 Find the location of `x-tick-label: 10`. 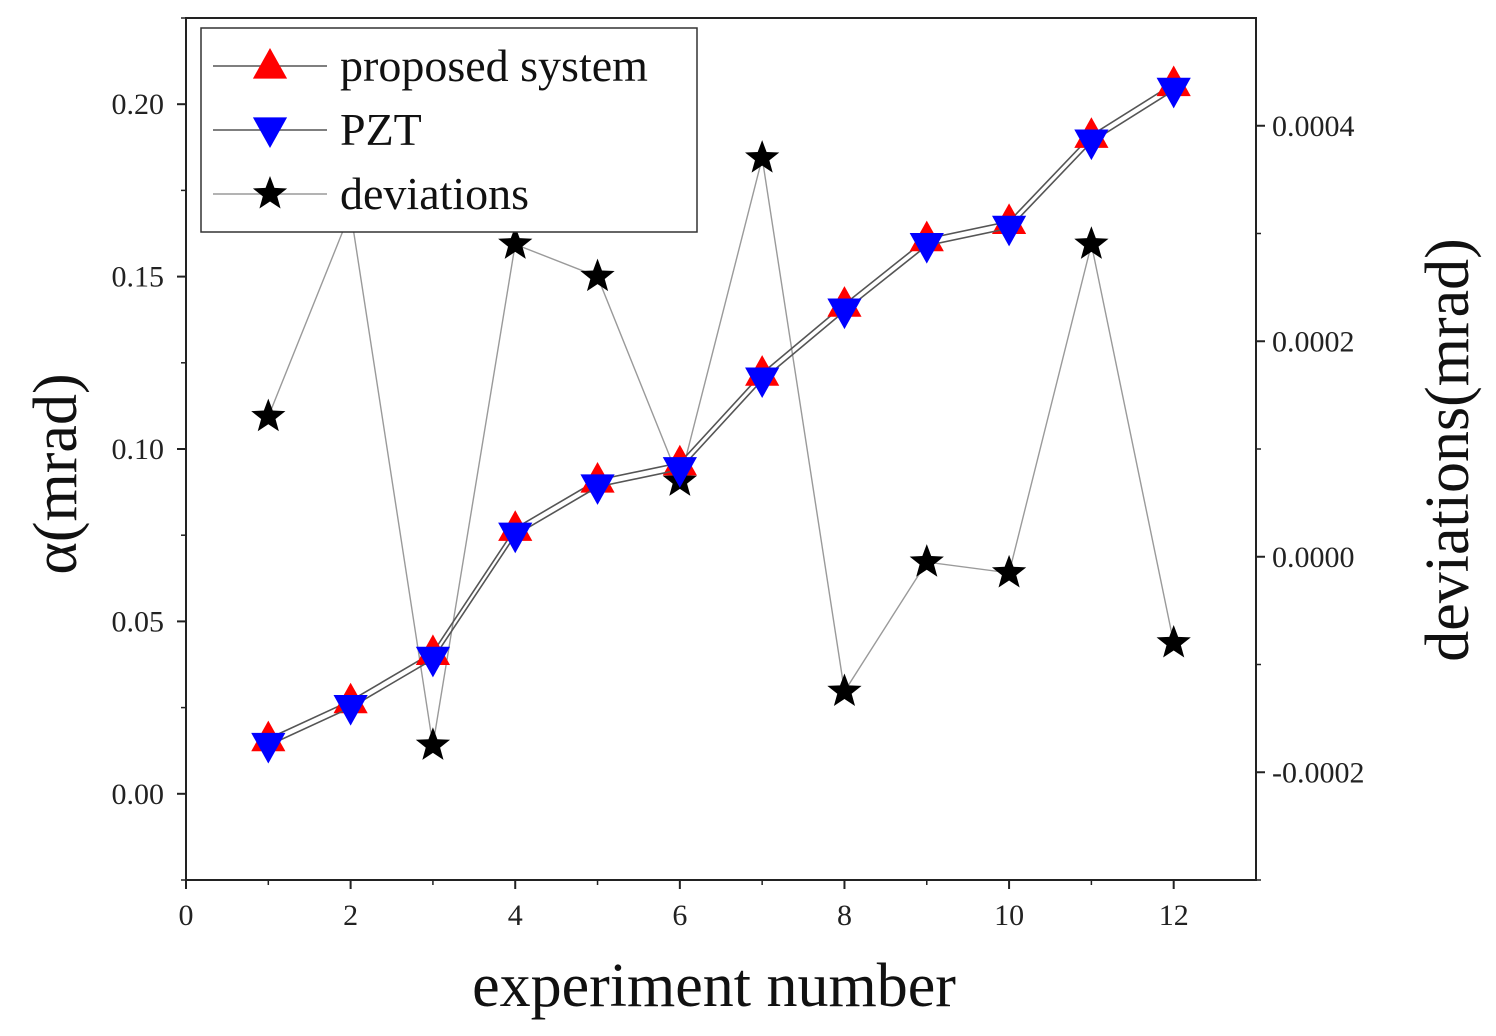

x-tick-label: 10 is located at coordinates (1009, 915).